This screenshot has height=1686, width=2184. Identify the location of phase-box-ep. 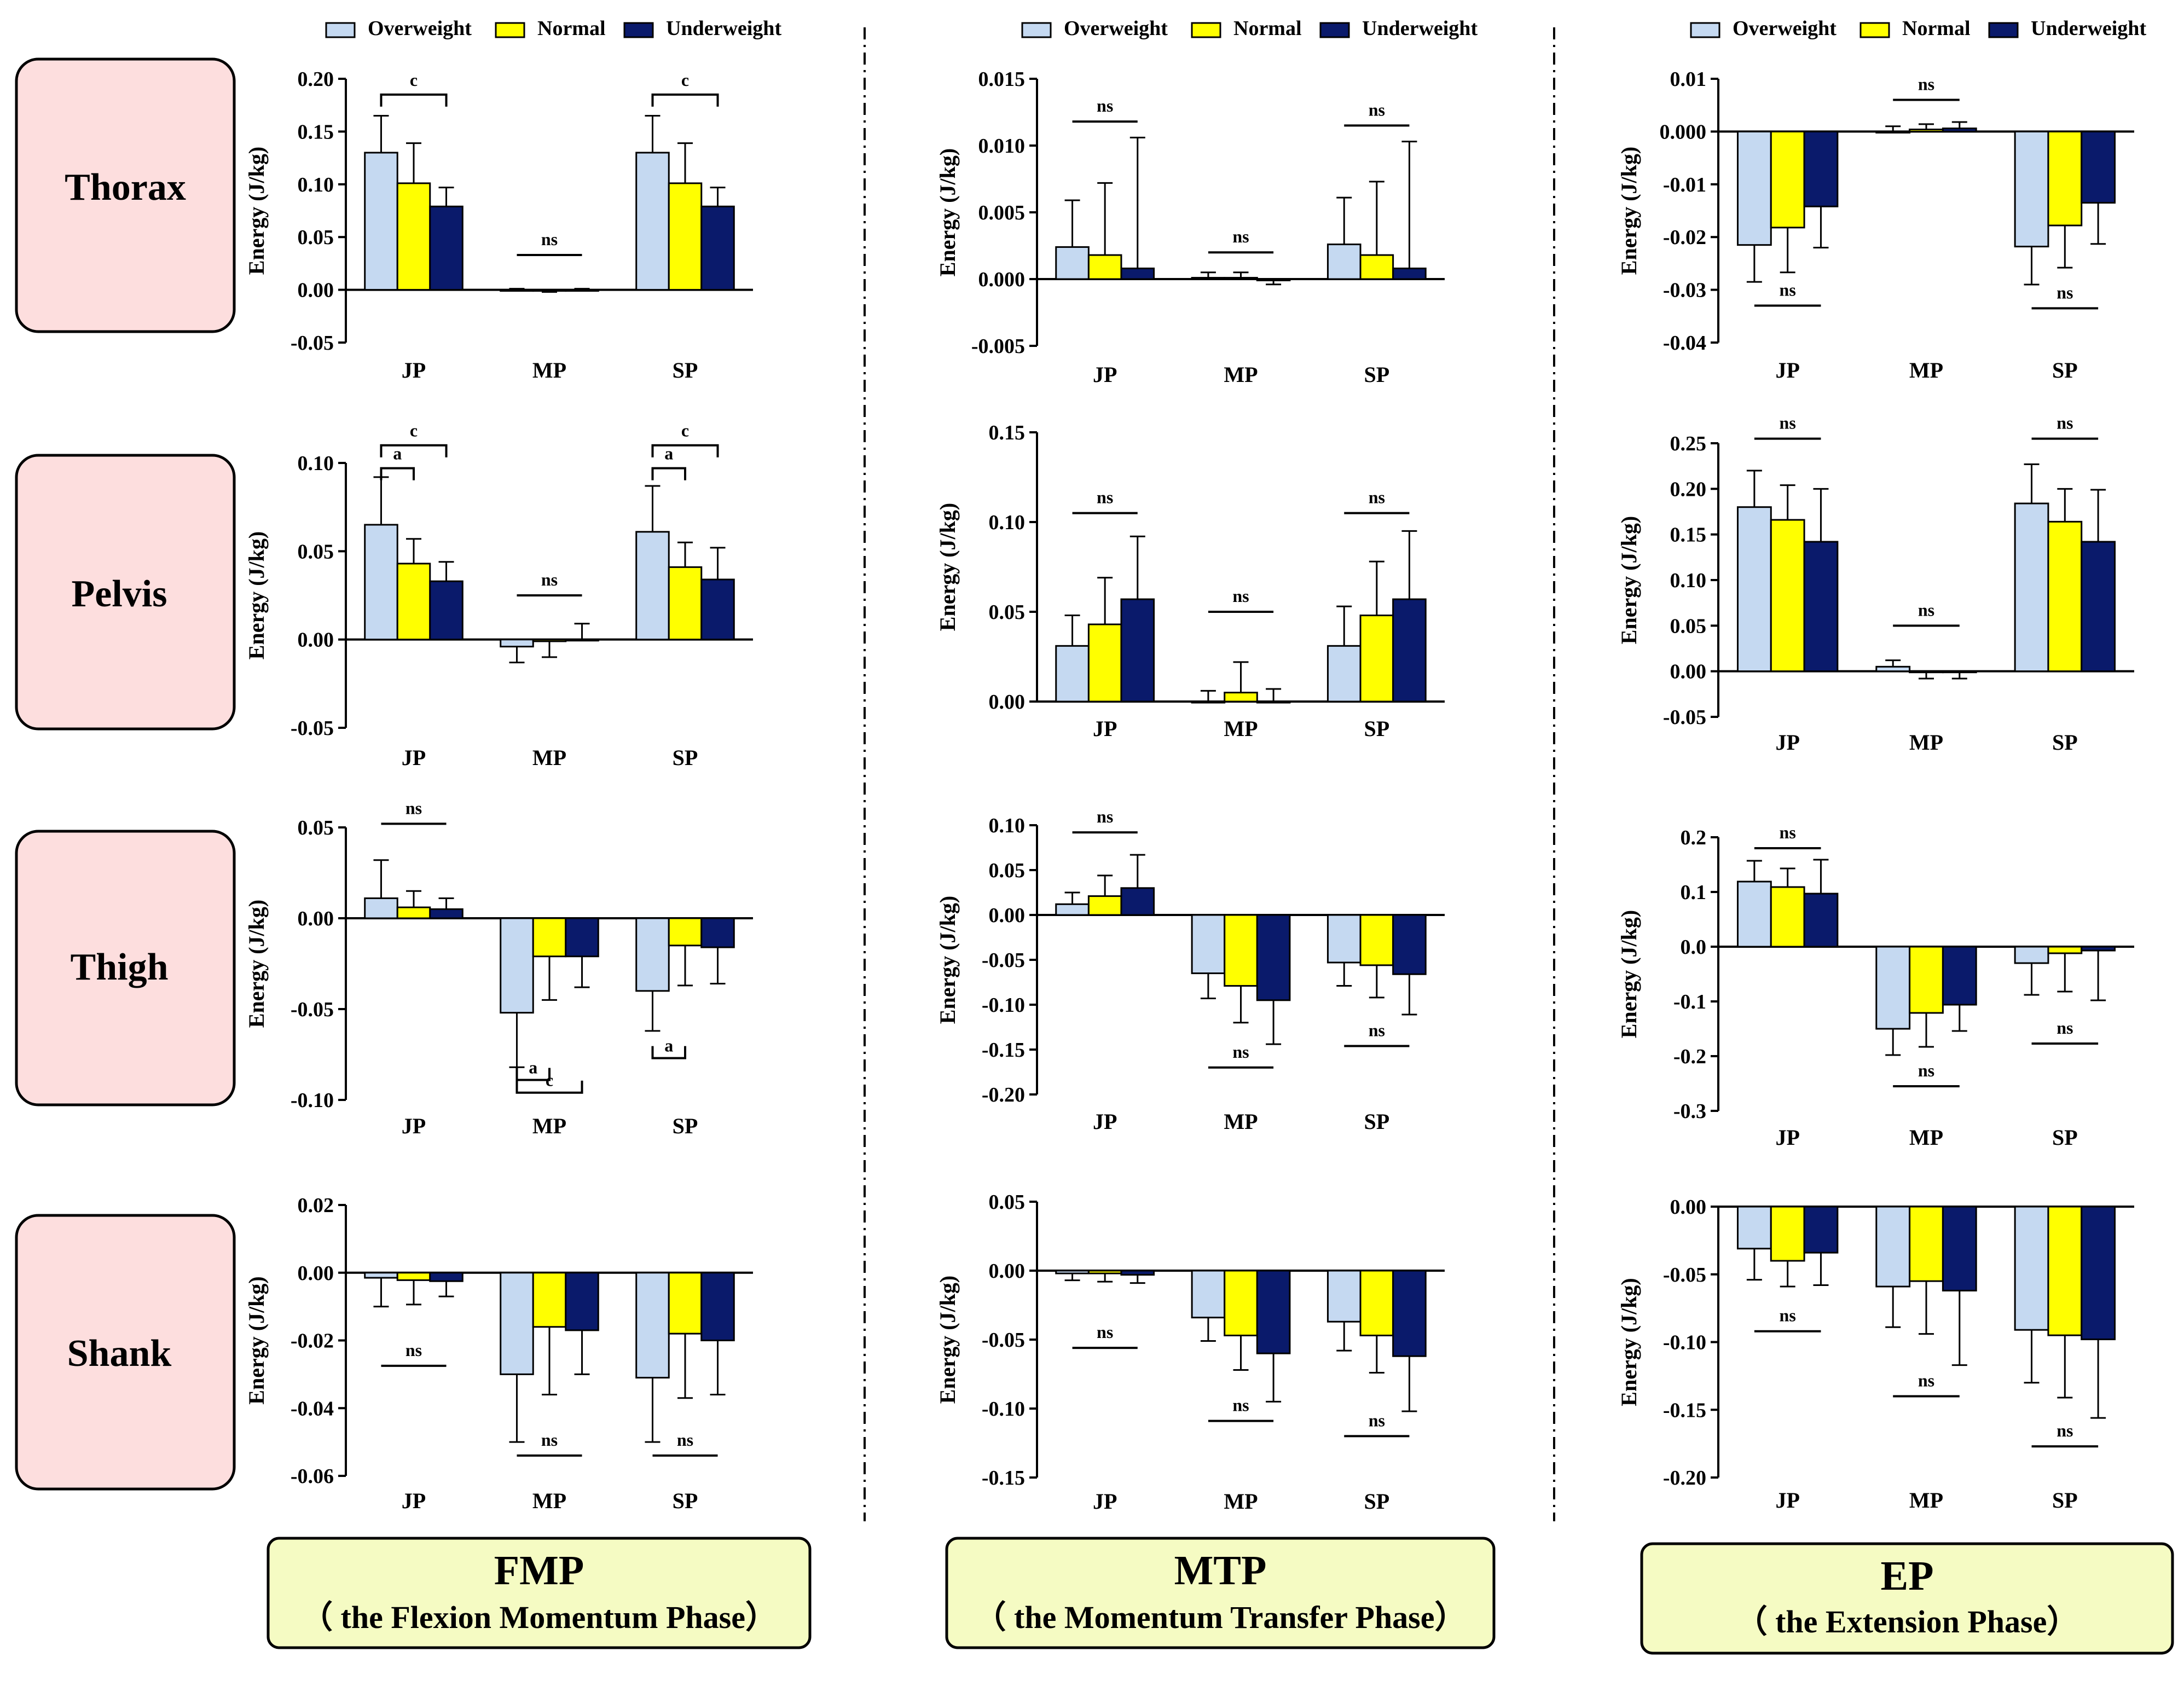
(1907, 1598).